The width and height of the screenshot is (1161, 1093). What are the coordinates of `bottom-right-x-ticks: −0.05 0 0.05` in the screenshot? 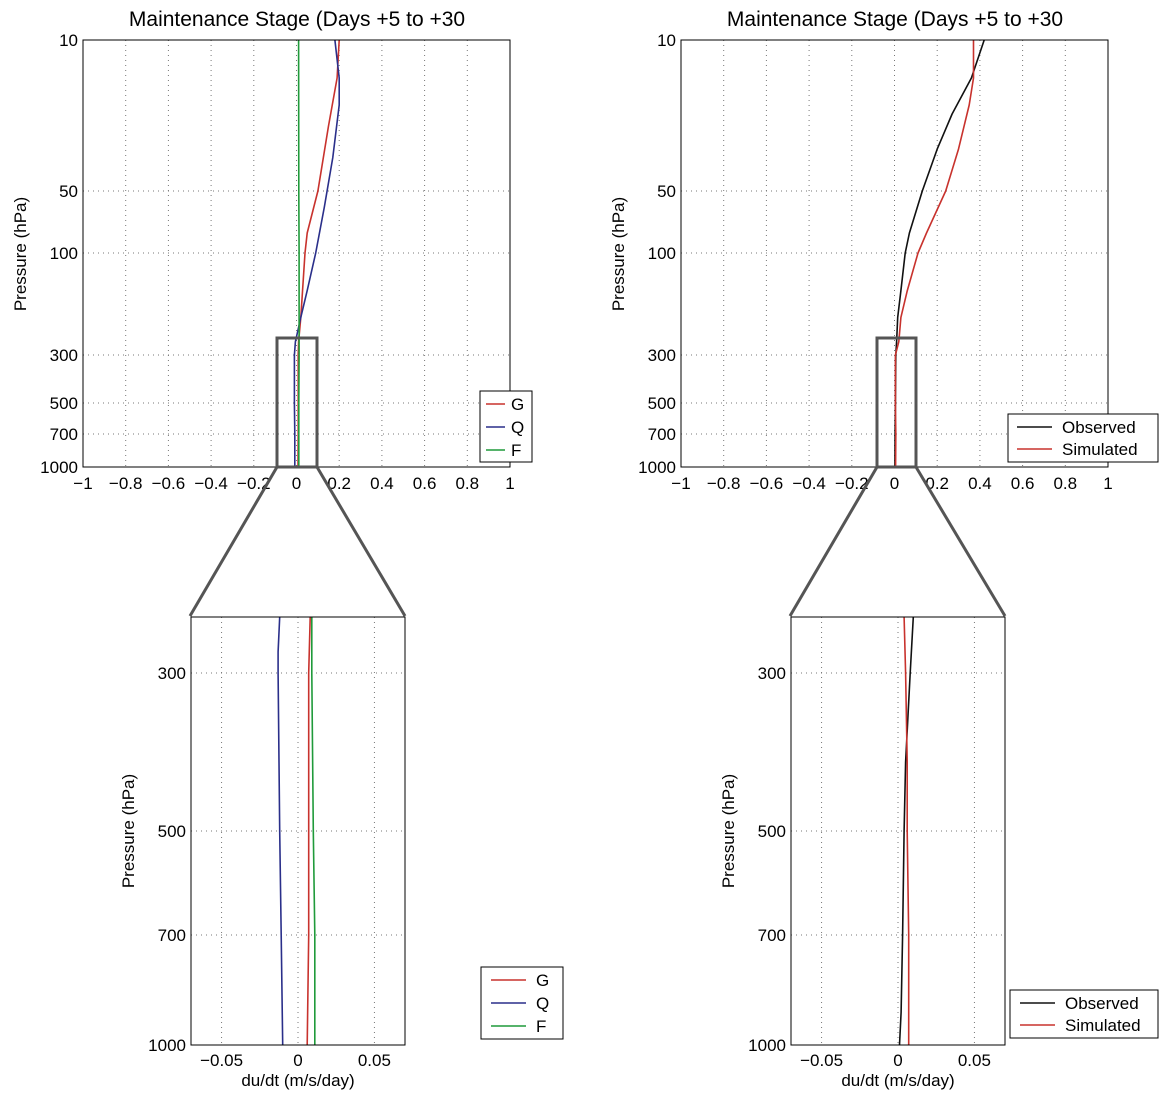 It's located at (895, 1060).